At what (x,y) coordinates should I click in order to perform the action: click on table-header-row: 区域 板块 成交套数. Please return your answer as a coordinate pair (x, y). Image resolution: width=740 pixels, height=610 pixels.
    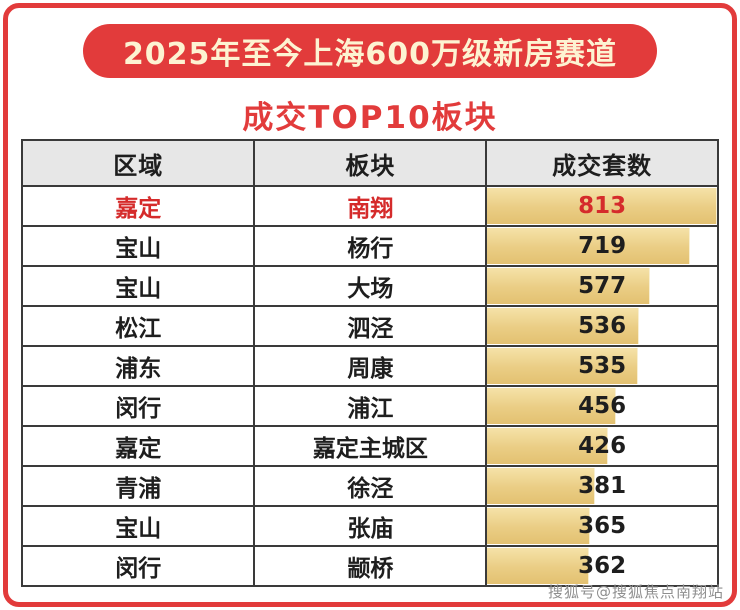
    Looking at the image, I should click on (369, 163).